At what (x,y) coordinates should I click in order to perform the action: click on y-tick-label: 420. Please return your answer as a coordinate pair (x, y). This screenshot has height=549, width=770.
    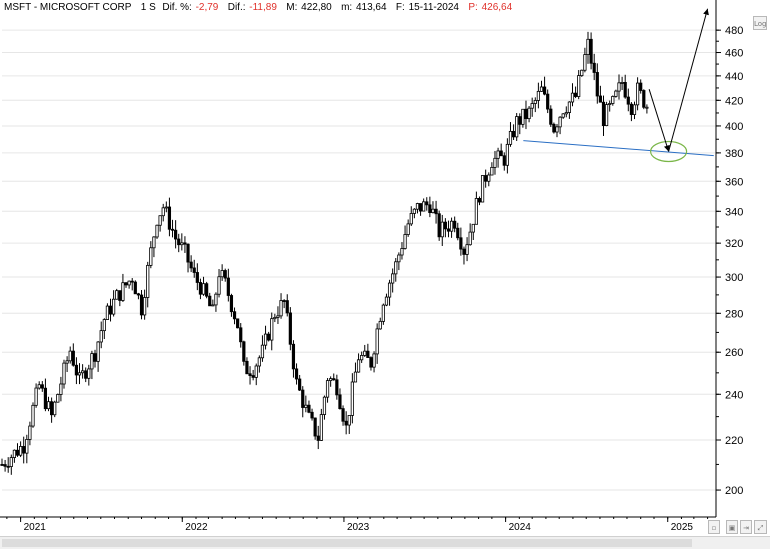
    Looking at the image, I should click on (734, 101).